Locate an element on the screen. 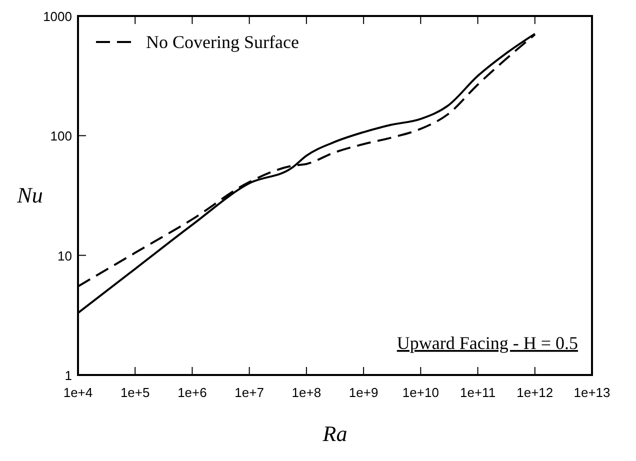  annotation: Upward Facing - H = 0.5 is located at coordinates (487, 343).